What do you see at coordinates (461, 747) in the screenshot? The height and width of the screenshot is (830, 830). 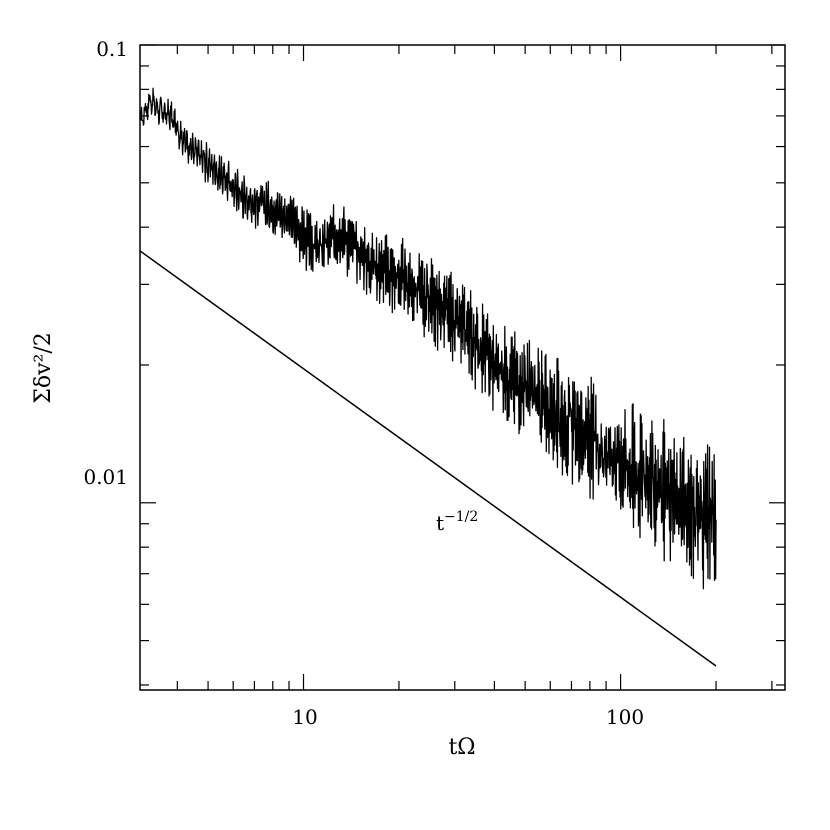 I see `x-axis-title: tΩ` at bounding box center [461, 747].